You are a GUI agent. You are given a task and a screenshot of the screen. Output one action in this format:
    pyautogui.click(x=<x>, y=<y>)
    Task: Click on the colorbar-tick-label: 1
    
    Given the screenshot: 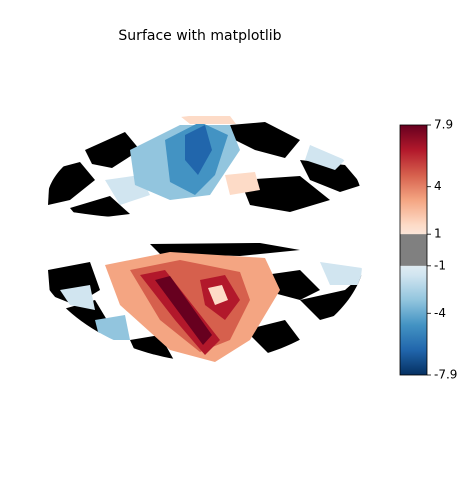 What is the action you would take?
    pyautogui.click(x=438, y=234)
    